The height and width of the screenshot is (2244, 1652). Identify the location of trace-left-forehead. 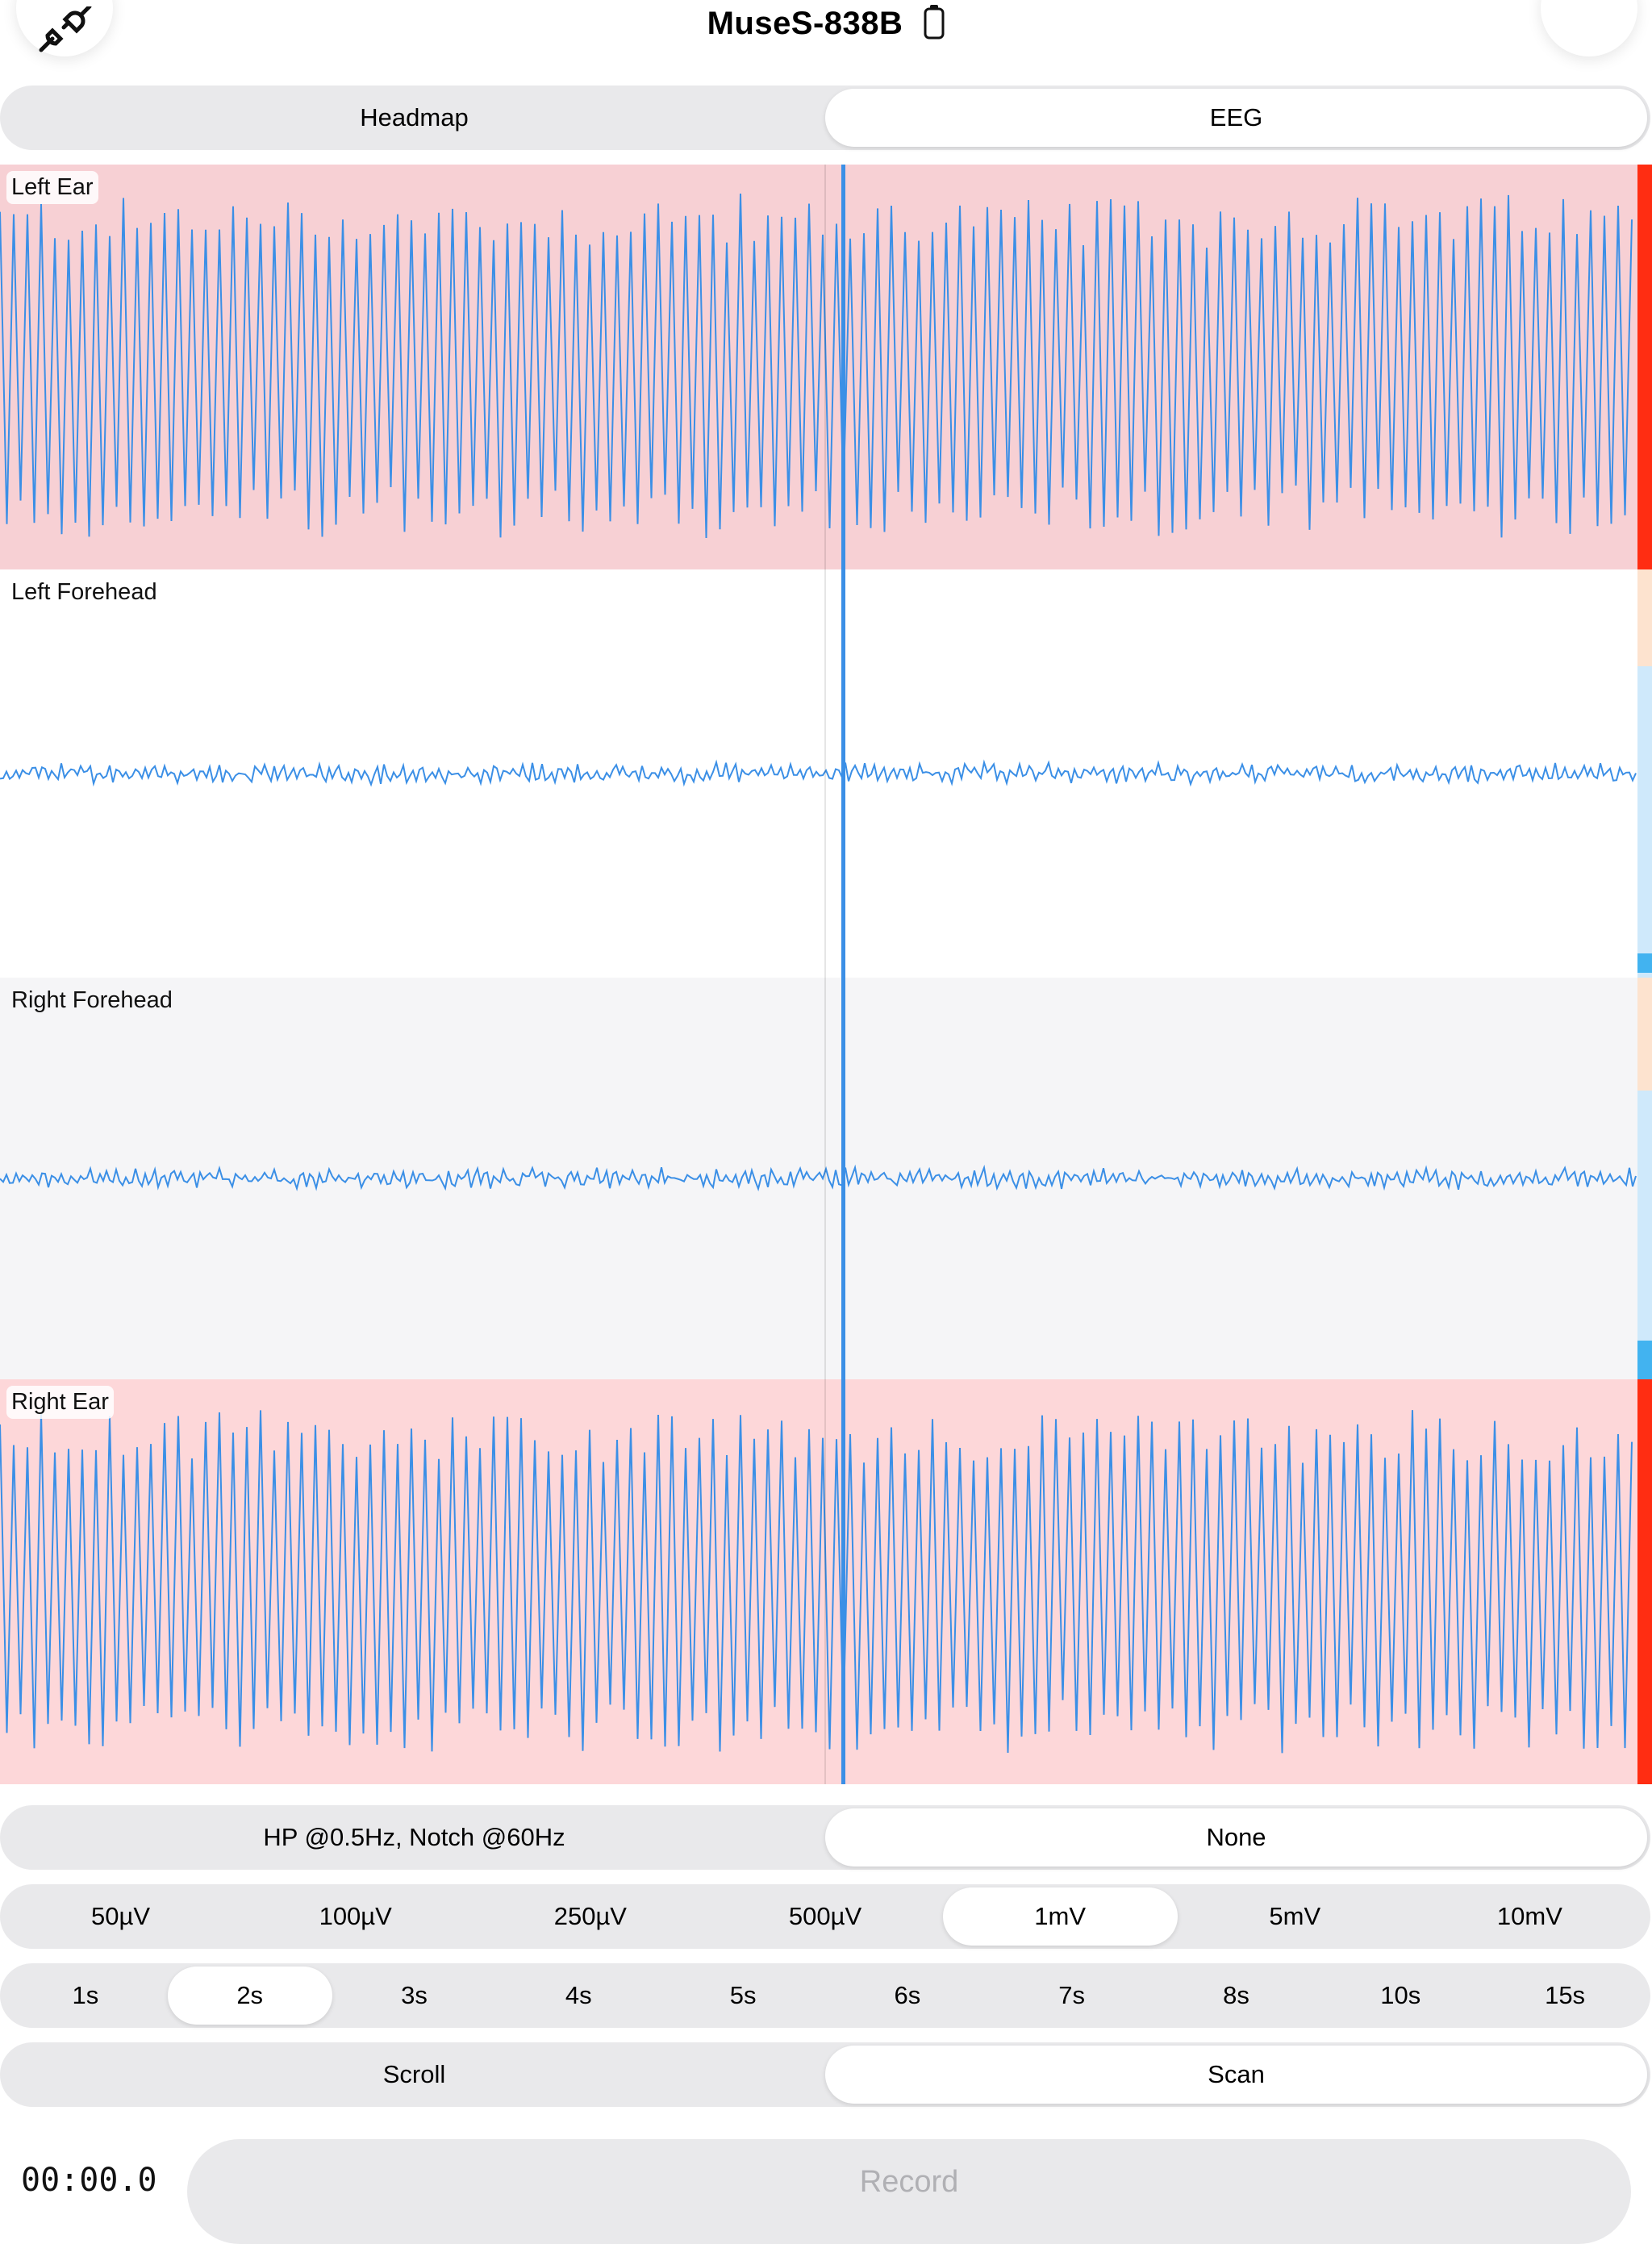
(819, 773).